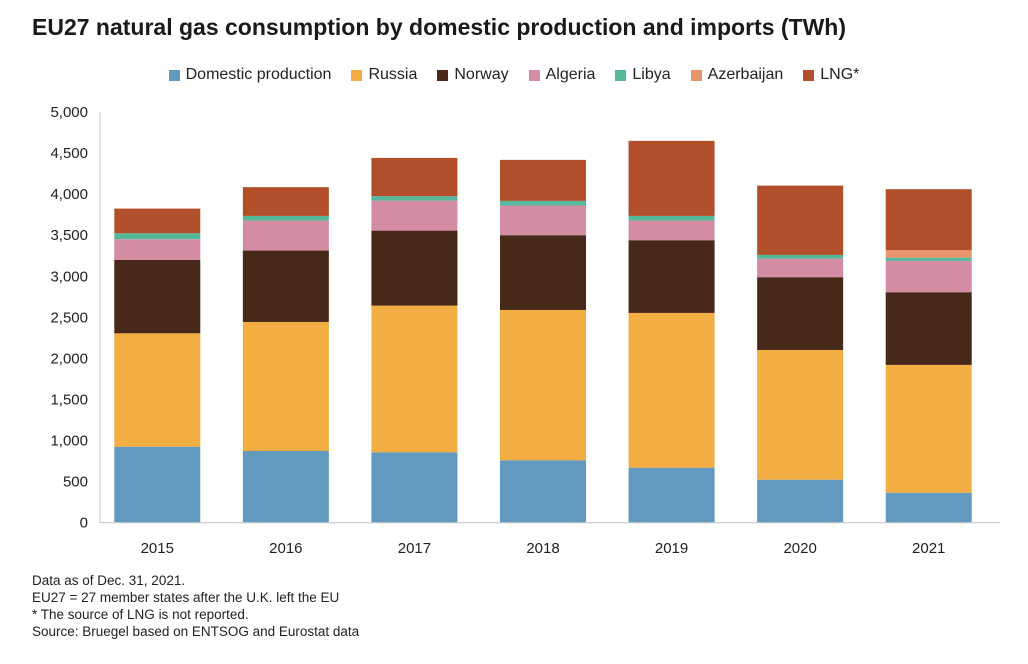 This screenshot has width=1028, height=664. I want to click on y-tick-label: 3,500, so click(69, 235).